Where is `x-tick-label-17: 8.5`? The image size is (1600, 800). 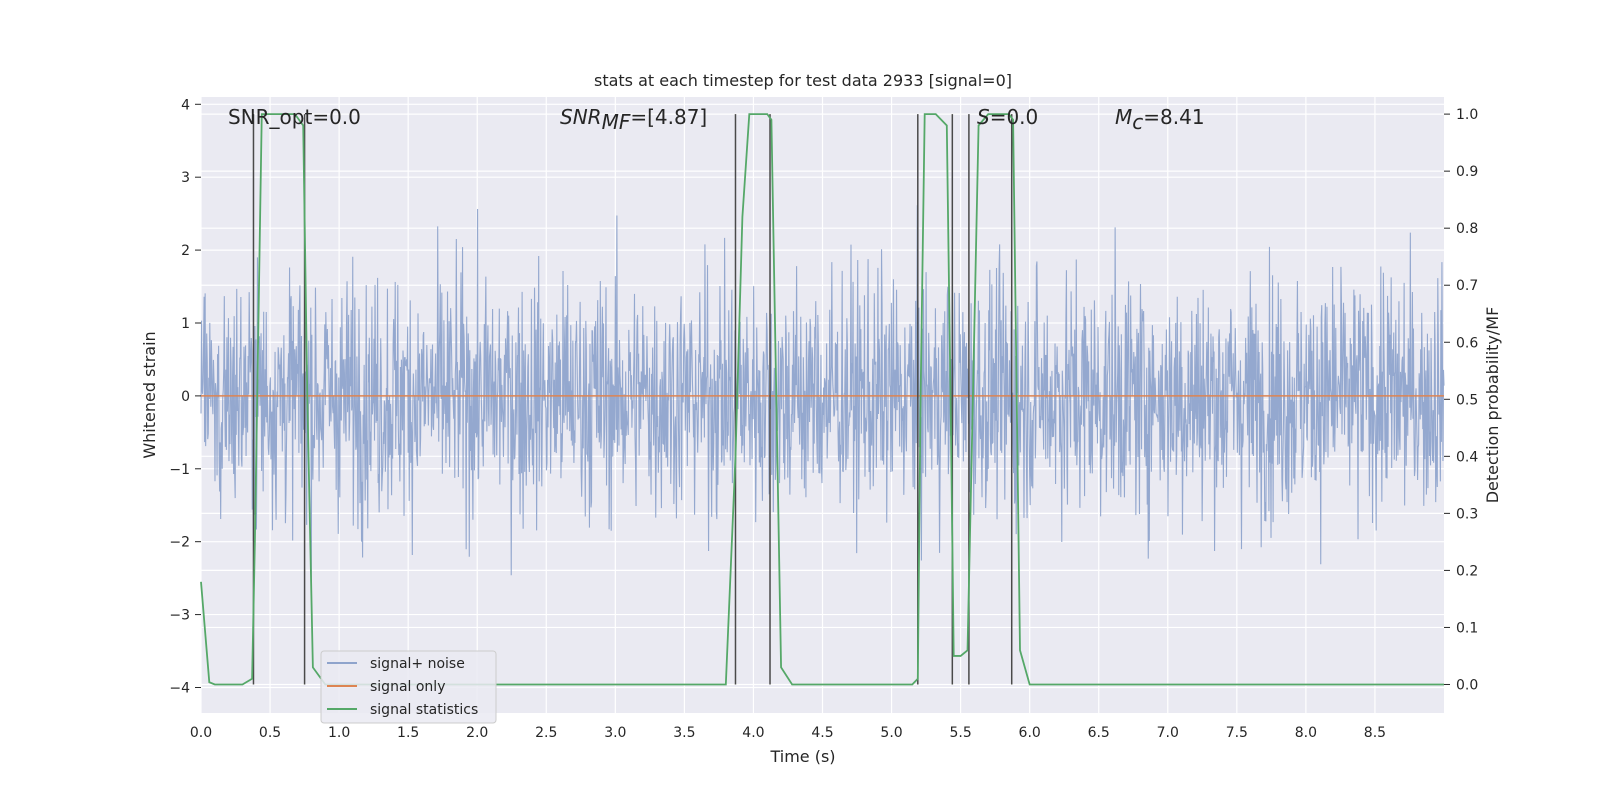 x-tick-label-17: 8.5 is located at coordinates (1375, 733).